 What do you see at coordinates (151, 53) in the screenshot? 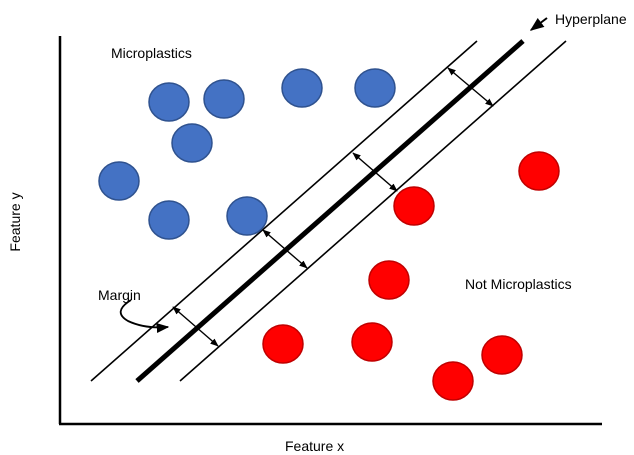
I see `microplastics-label: Microplastics` at bounding box center [151, 53].